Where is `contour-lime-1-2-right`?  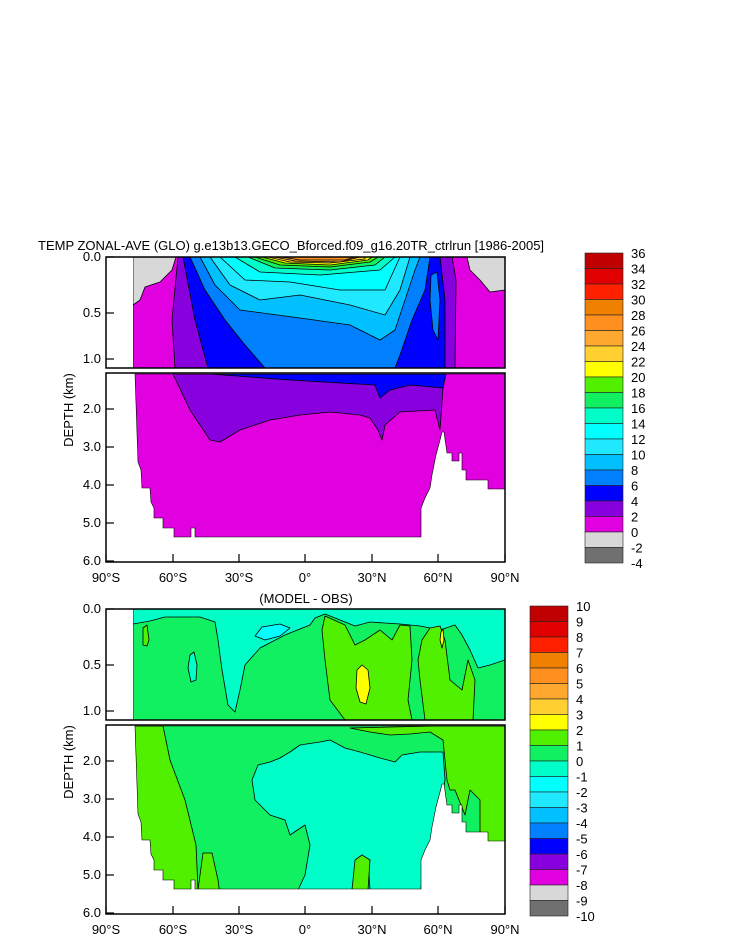
contour-lime-1-2-right is located at coordinates (427, 807).